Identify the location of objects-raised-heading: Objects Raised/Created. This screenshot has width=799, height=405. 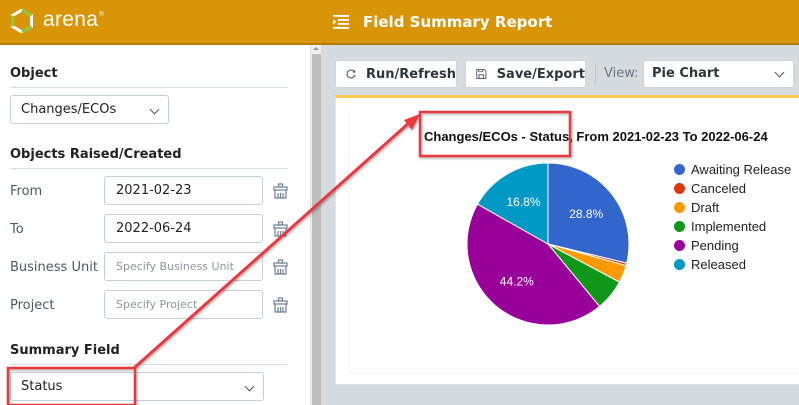
(149, 158).